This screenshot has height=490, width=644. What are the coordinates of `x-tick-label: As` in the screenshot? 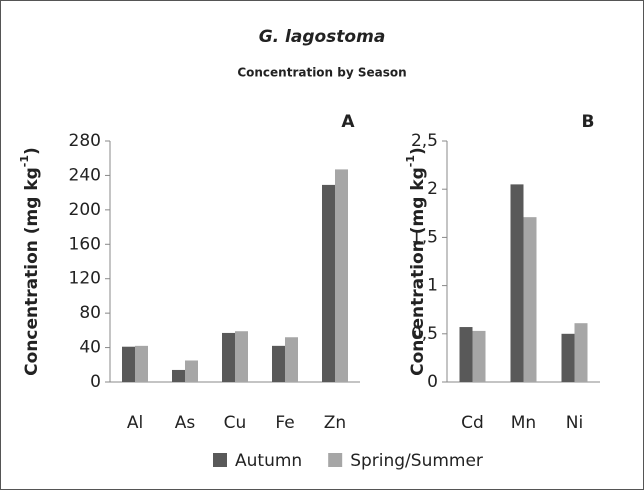 It's located at (185, 423).